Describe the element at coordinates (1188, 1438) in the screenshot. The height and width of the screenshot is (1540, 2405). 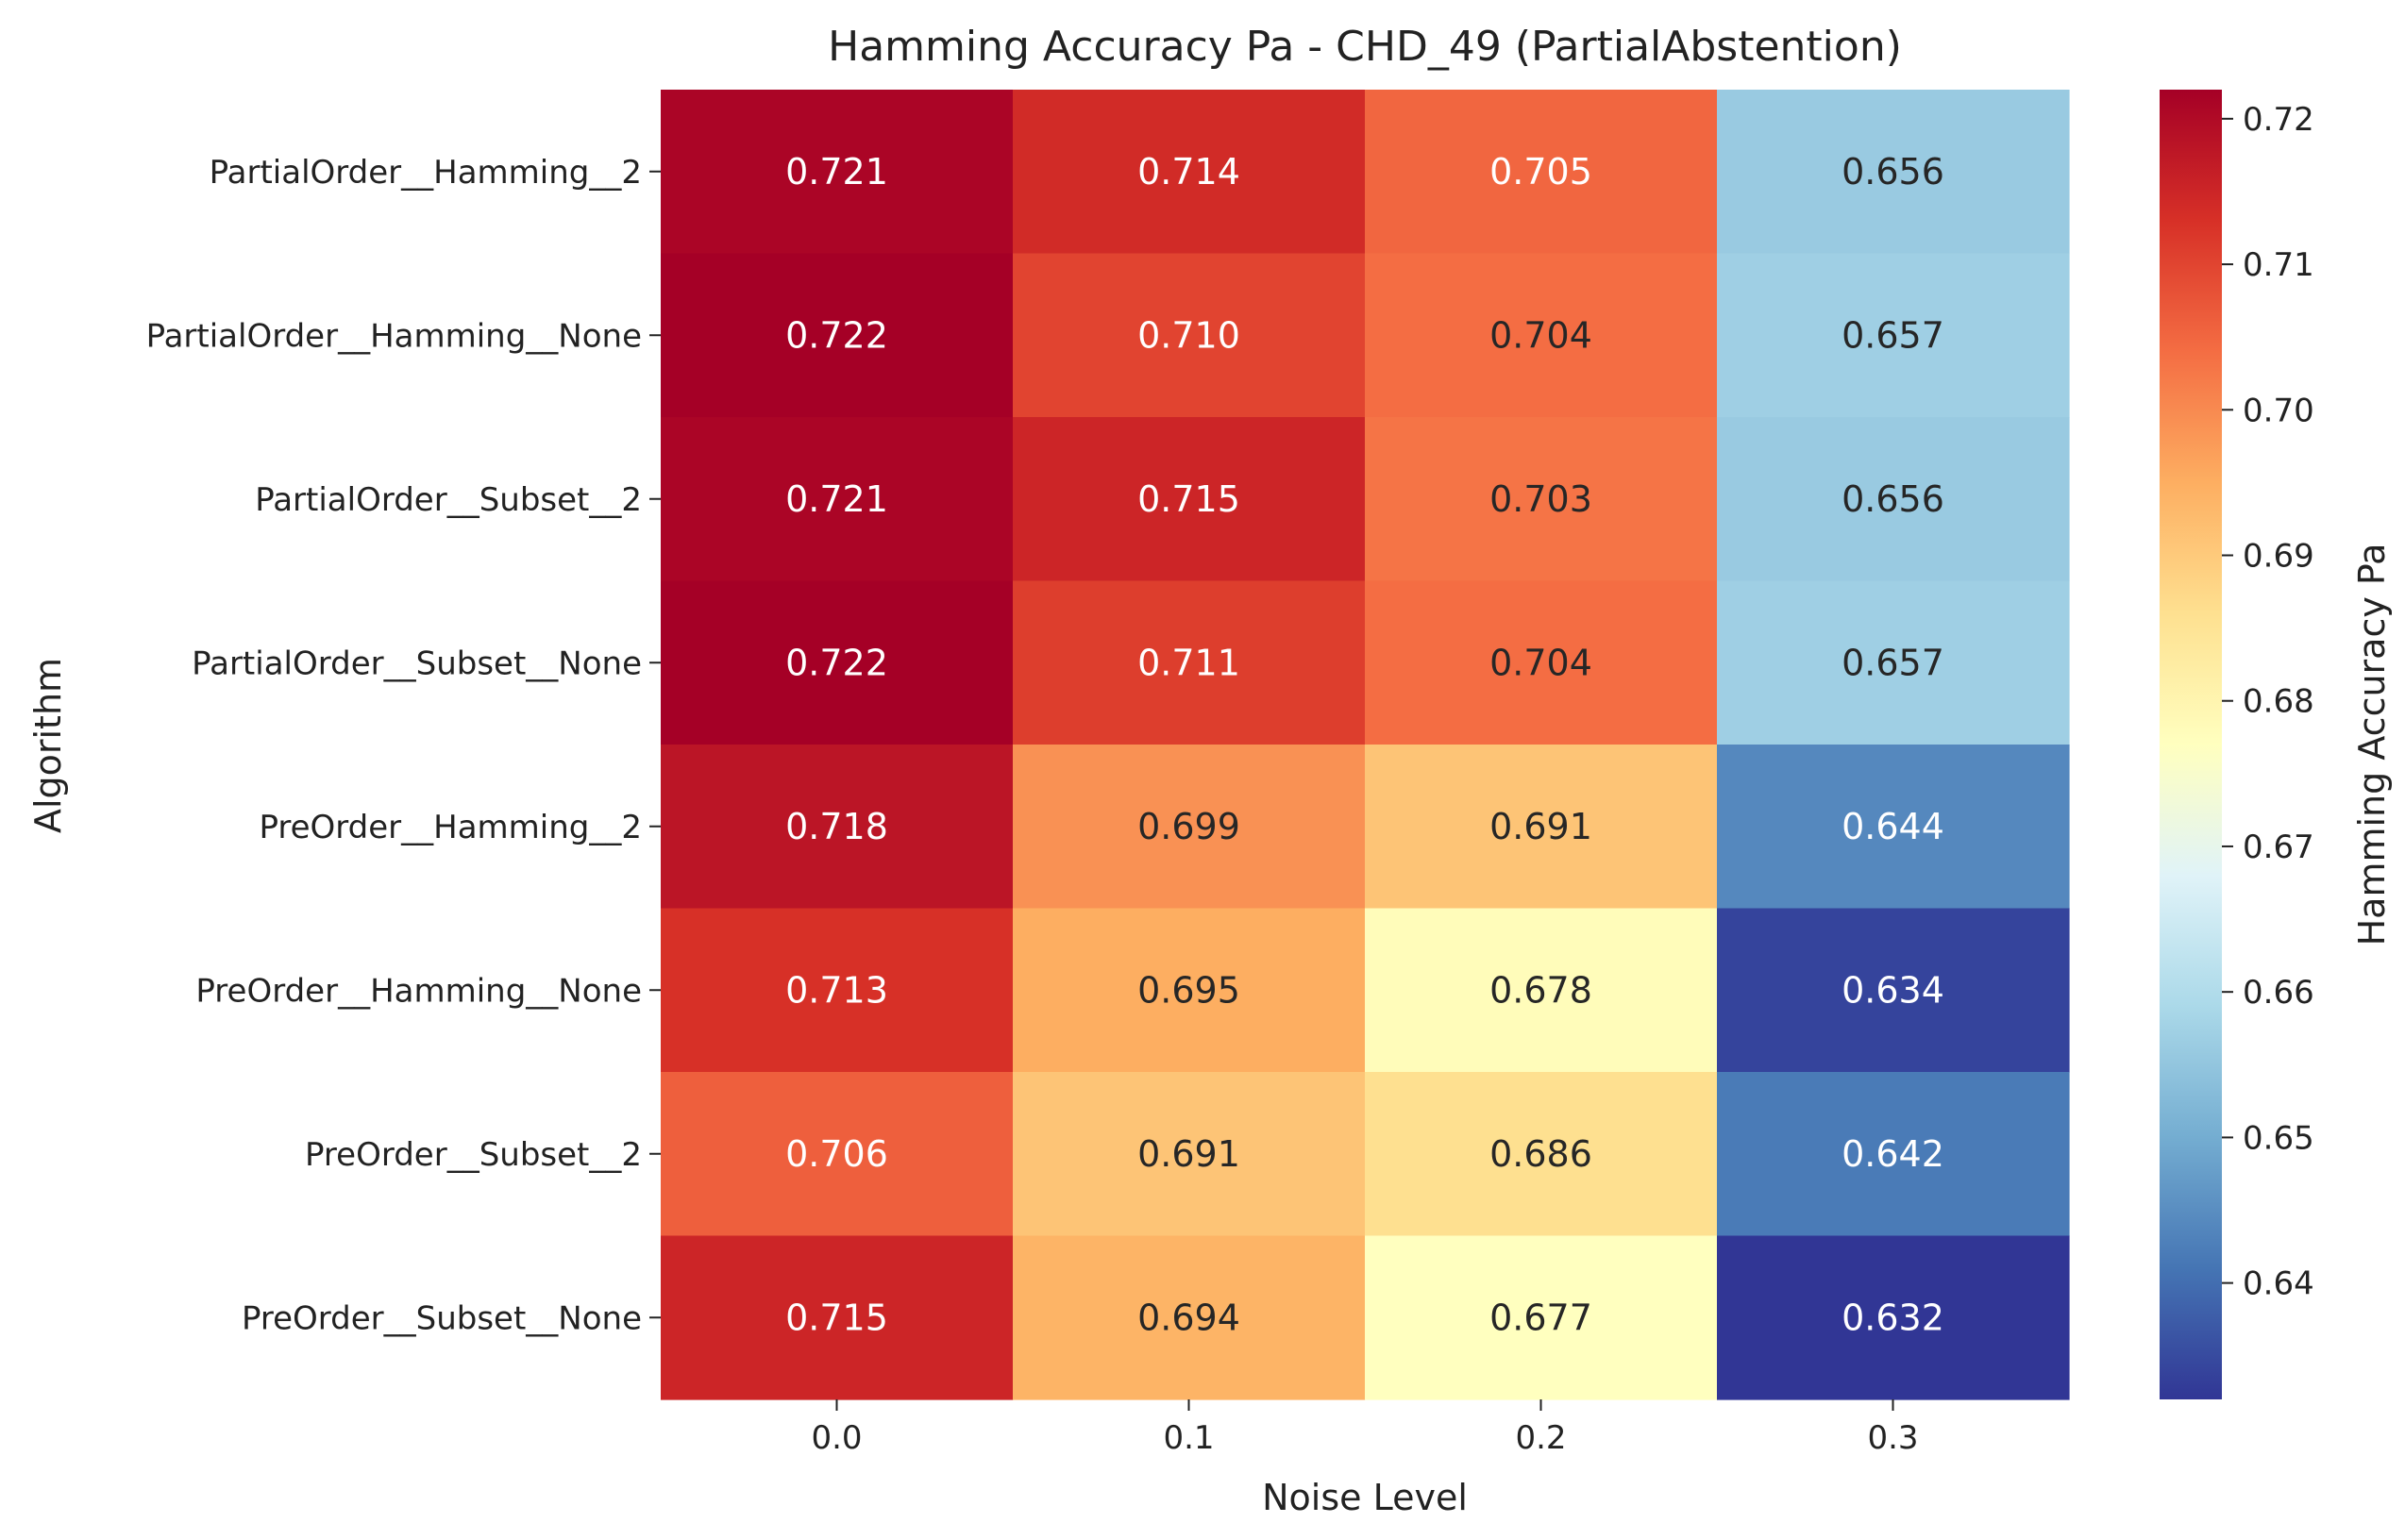
I see `x-tick-label: 0.1` at that location.